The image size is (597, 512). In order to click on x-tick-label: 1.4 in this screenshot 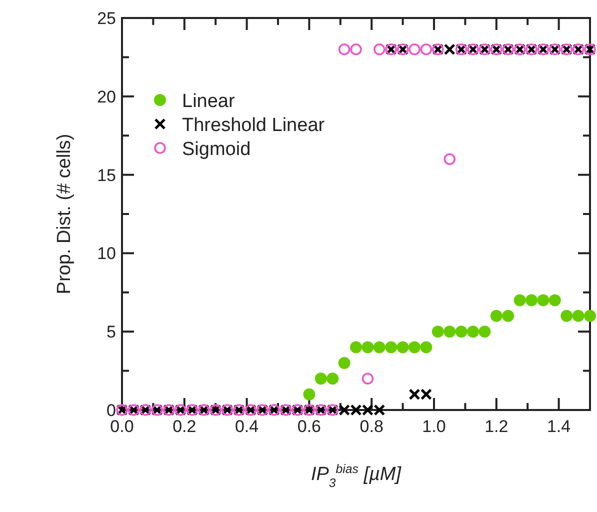, I will do `click(558, 426)`.